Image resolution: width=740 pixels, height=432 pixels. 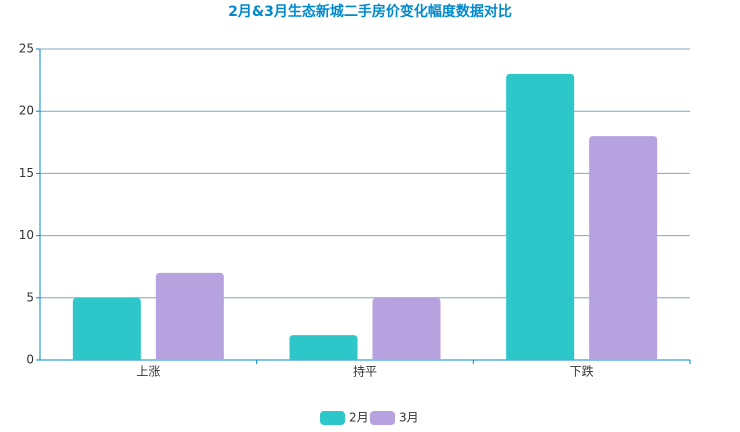 What do you see at coordinates (26, 49) in the screenshot?
I see `y-tick-label: 25` at bounding box center [26, 49].